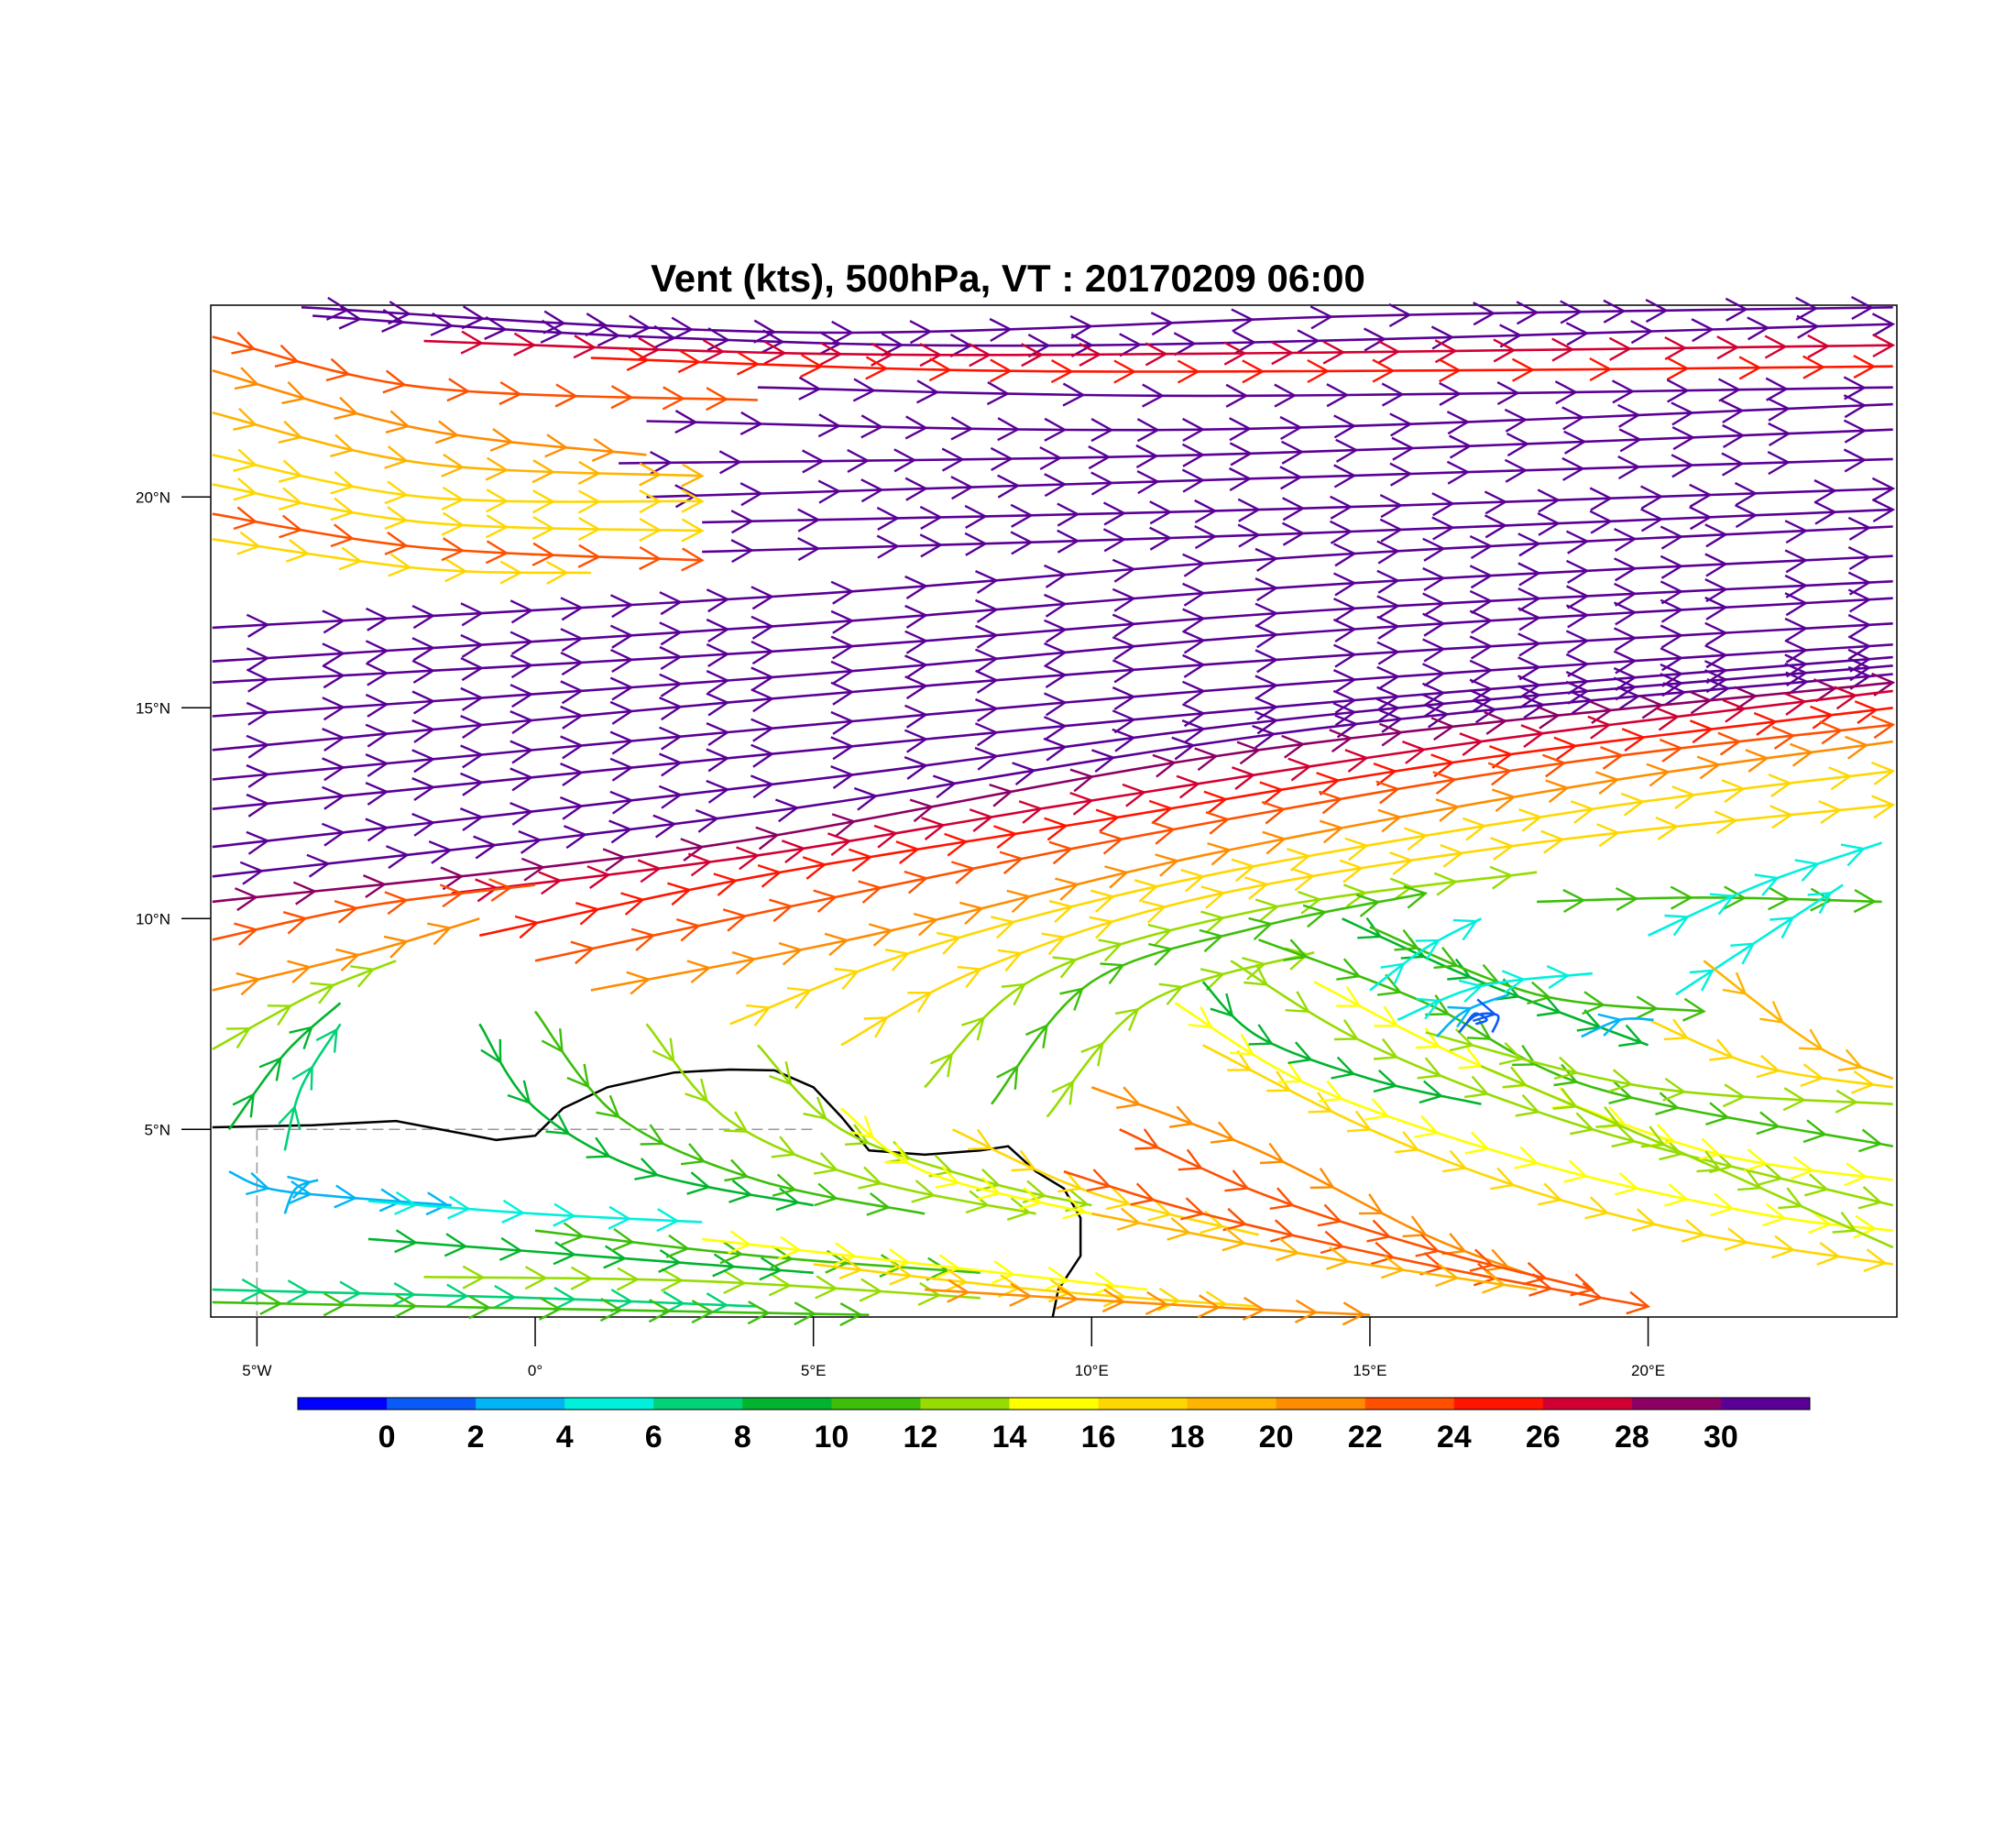  Describe the element at coordinates (1054, 1404) in the screenshot. I see `colorbar-swatch` at that location.